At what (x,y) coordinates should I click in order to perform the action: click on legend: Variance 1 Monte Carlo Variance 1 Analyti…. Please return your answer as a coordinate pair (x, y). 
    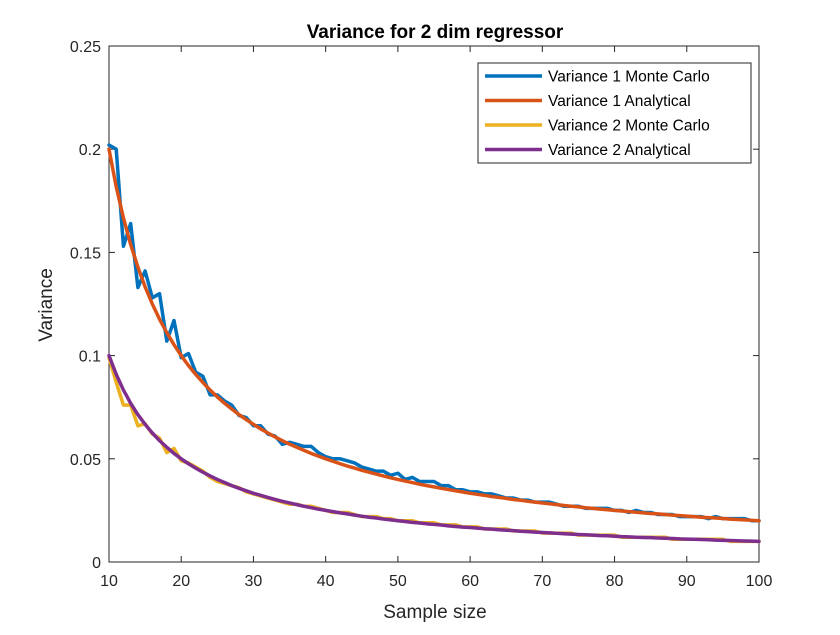
    Looking at the image, I should click on (614, 113).